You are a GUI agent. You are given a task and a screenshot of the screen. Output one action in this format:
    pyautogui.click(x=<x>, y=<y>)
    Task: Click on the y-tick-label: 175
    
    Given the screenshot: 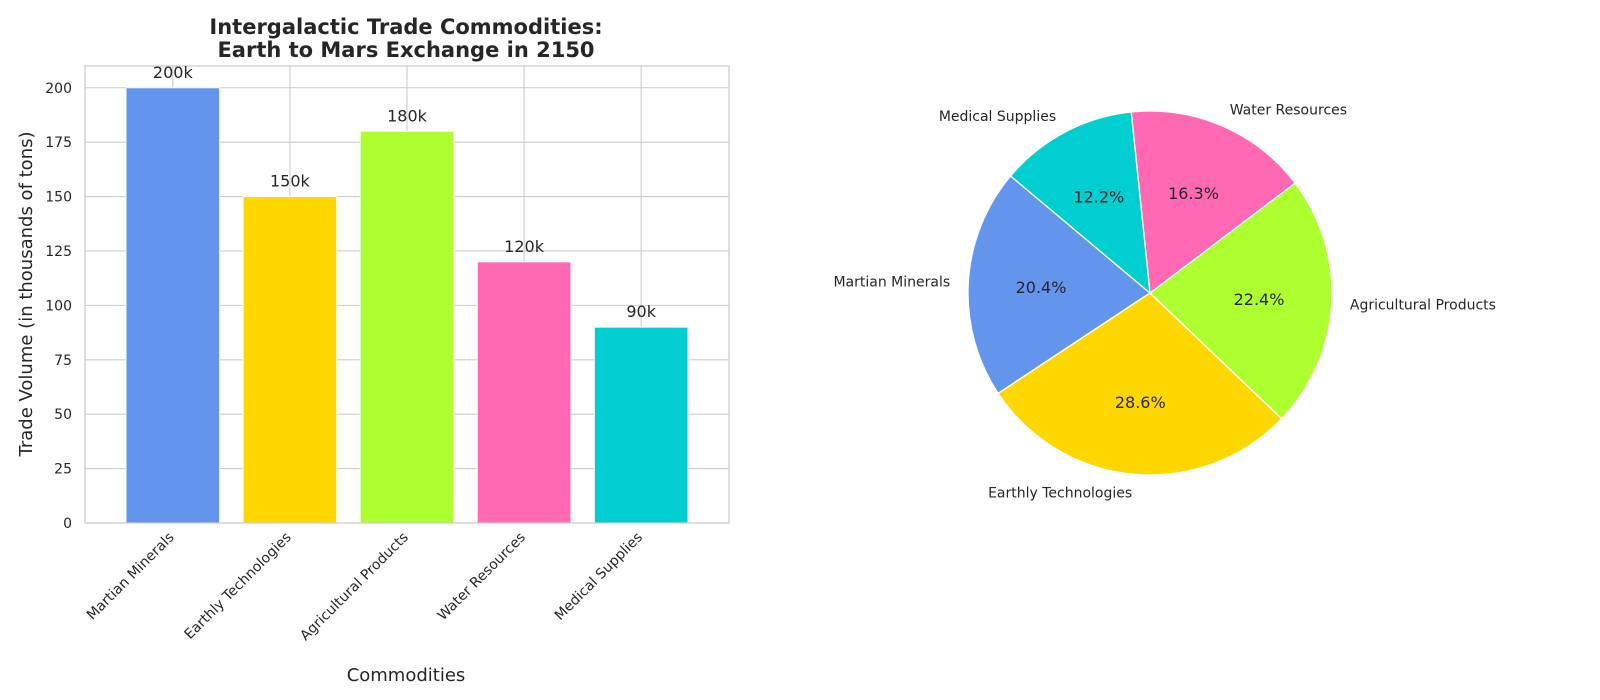 What is the action you would take?
    pyautogui.click(x=58, y=143)
    